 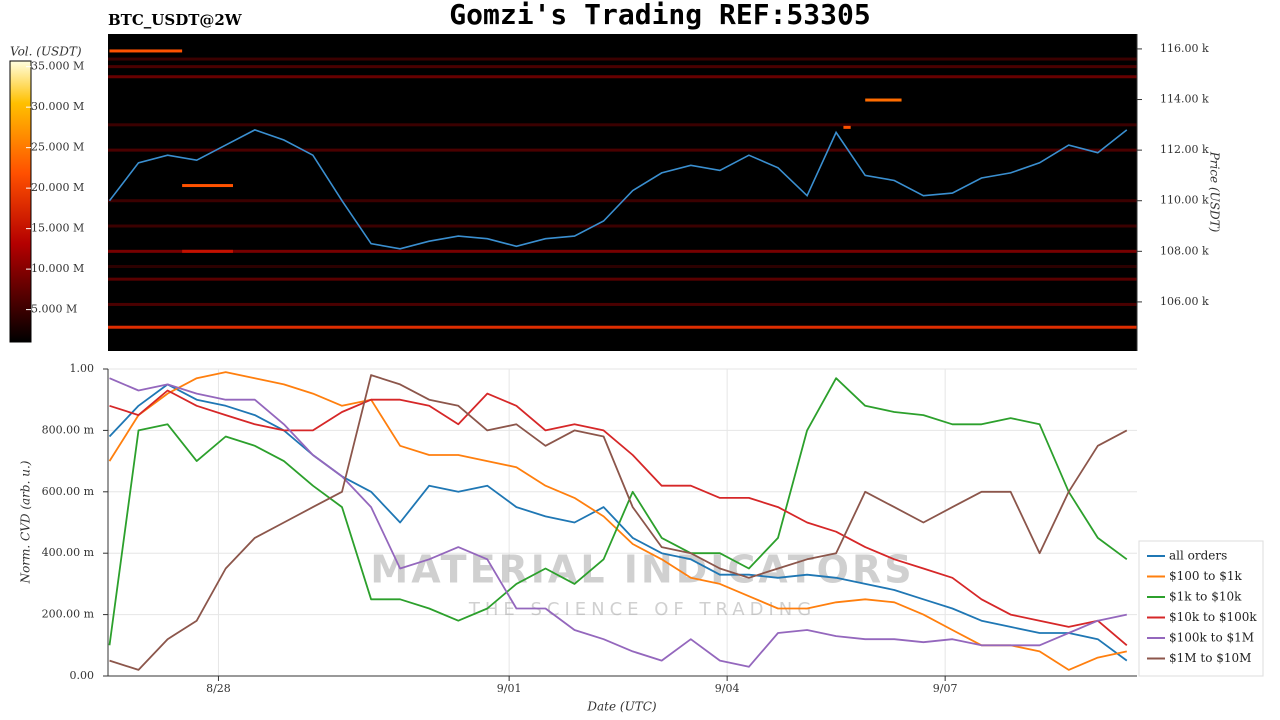 I want to click on colorbar-tick-label: 5.000 M, so click(x=54, y=309).